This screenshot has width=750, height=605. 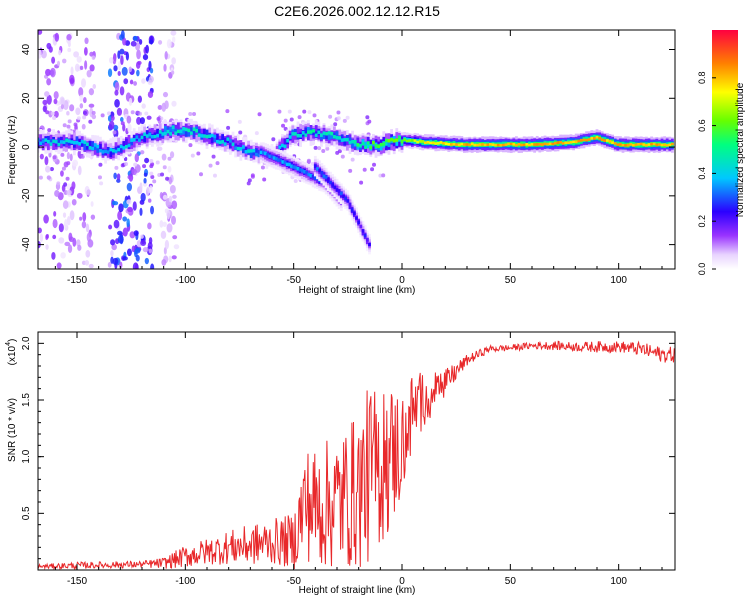 What do you see at coordinates (702, 221) in the screenshot?
I see `colorbar-tick-label: 0.2` at bounding box center [702, 221].